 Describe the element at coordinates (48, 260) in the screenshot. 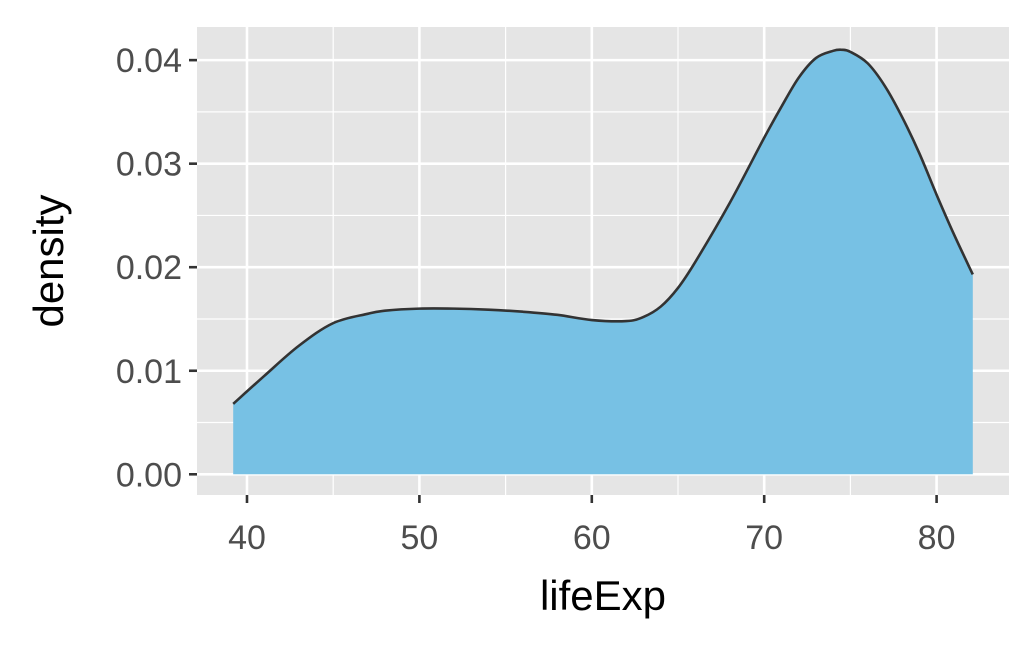

I see `y-axis-title: density` at that location.